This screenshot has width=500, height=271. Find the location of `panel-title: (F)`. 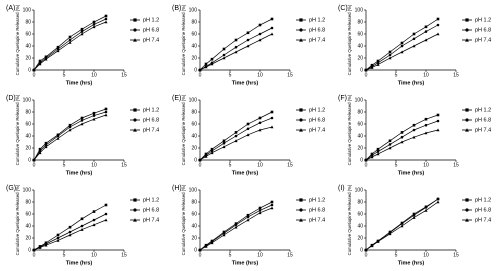

panel-title: (F) is located at coordinates (342, 98).